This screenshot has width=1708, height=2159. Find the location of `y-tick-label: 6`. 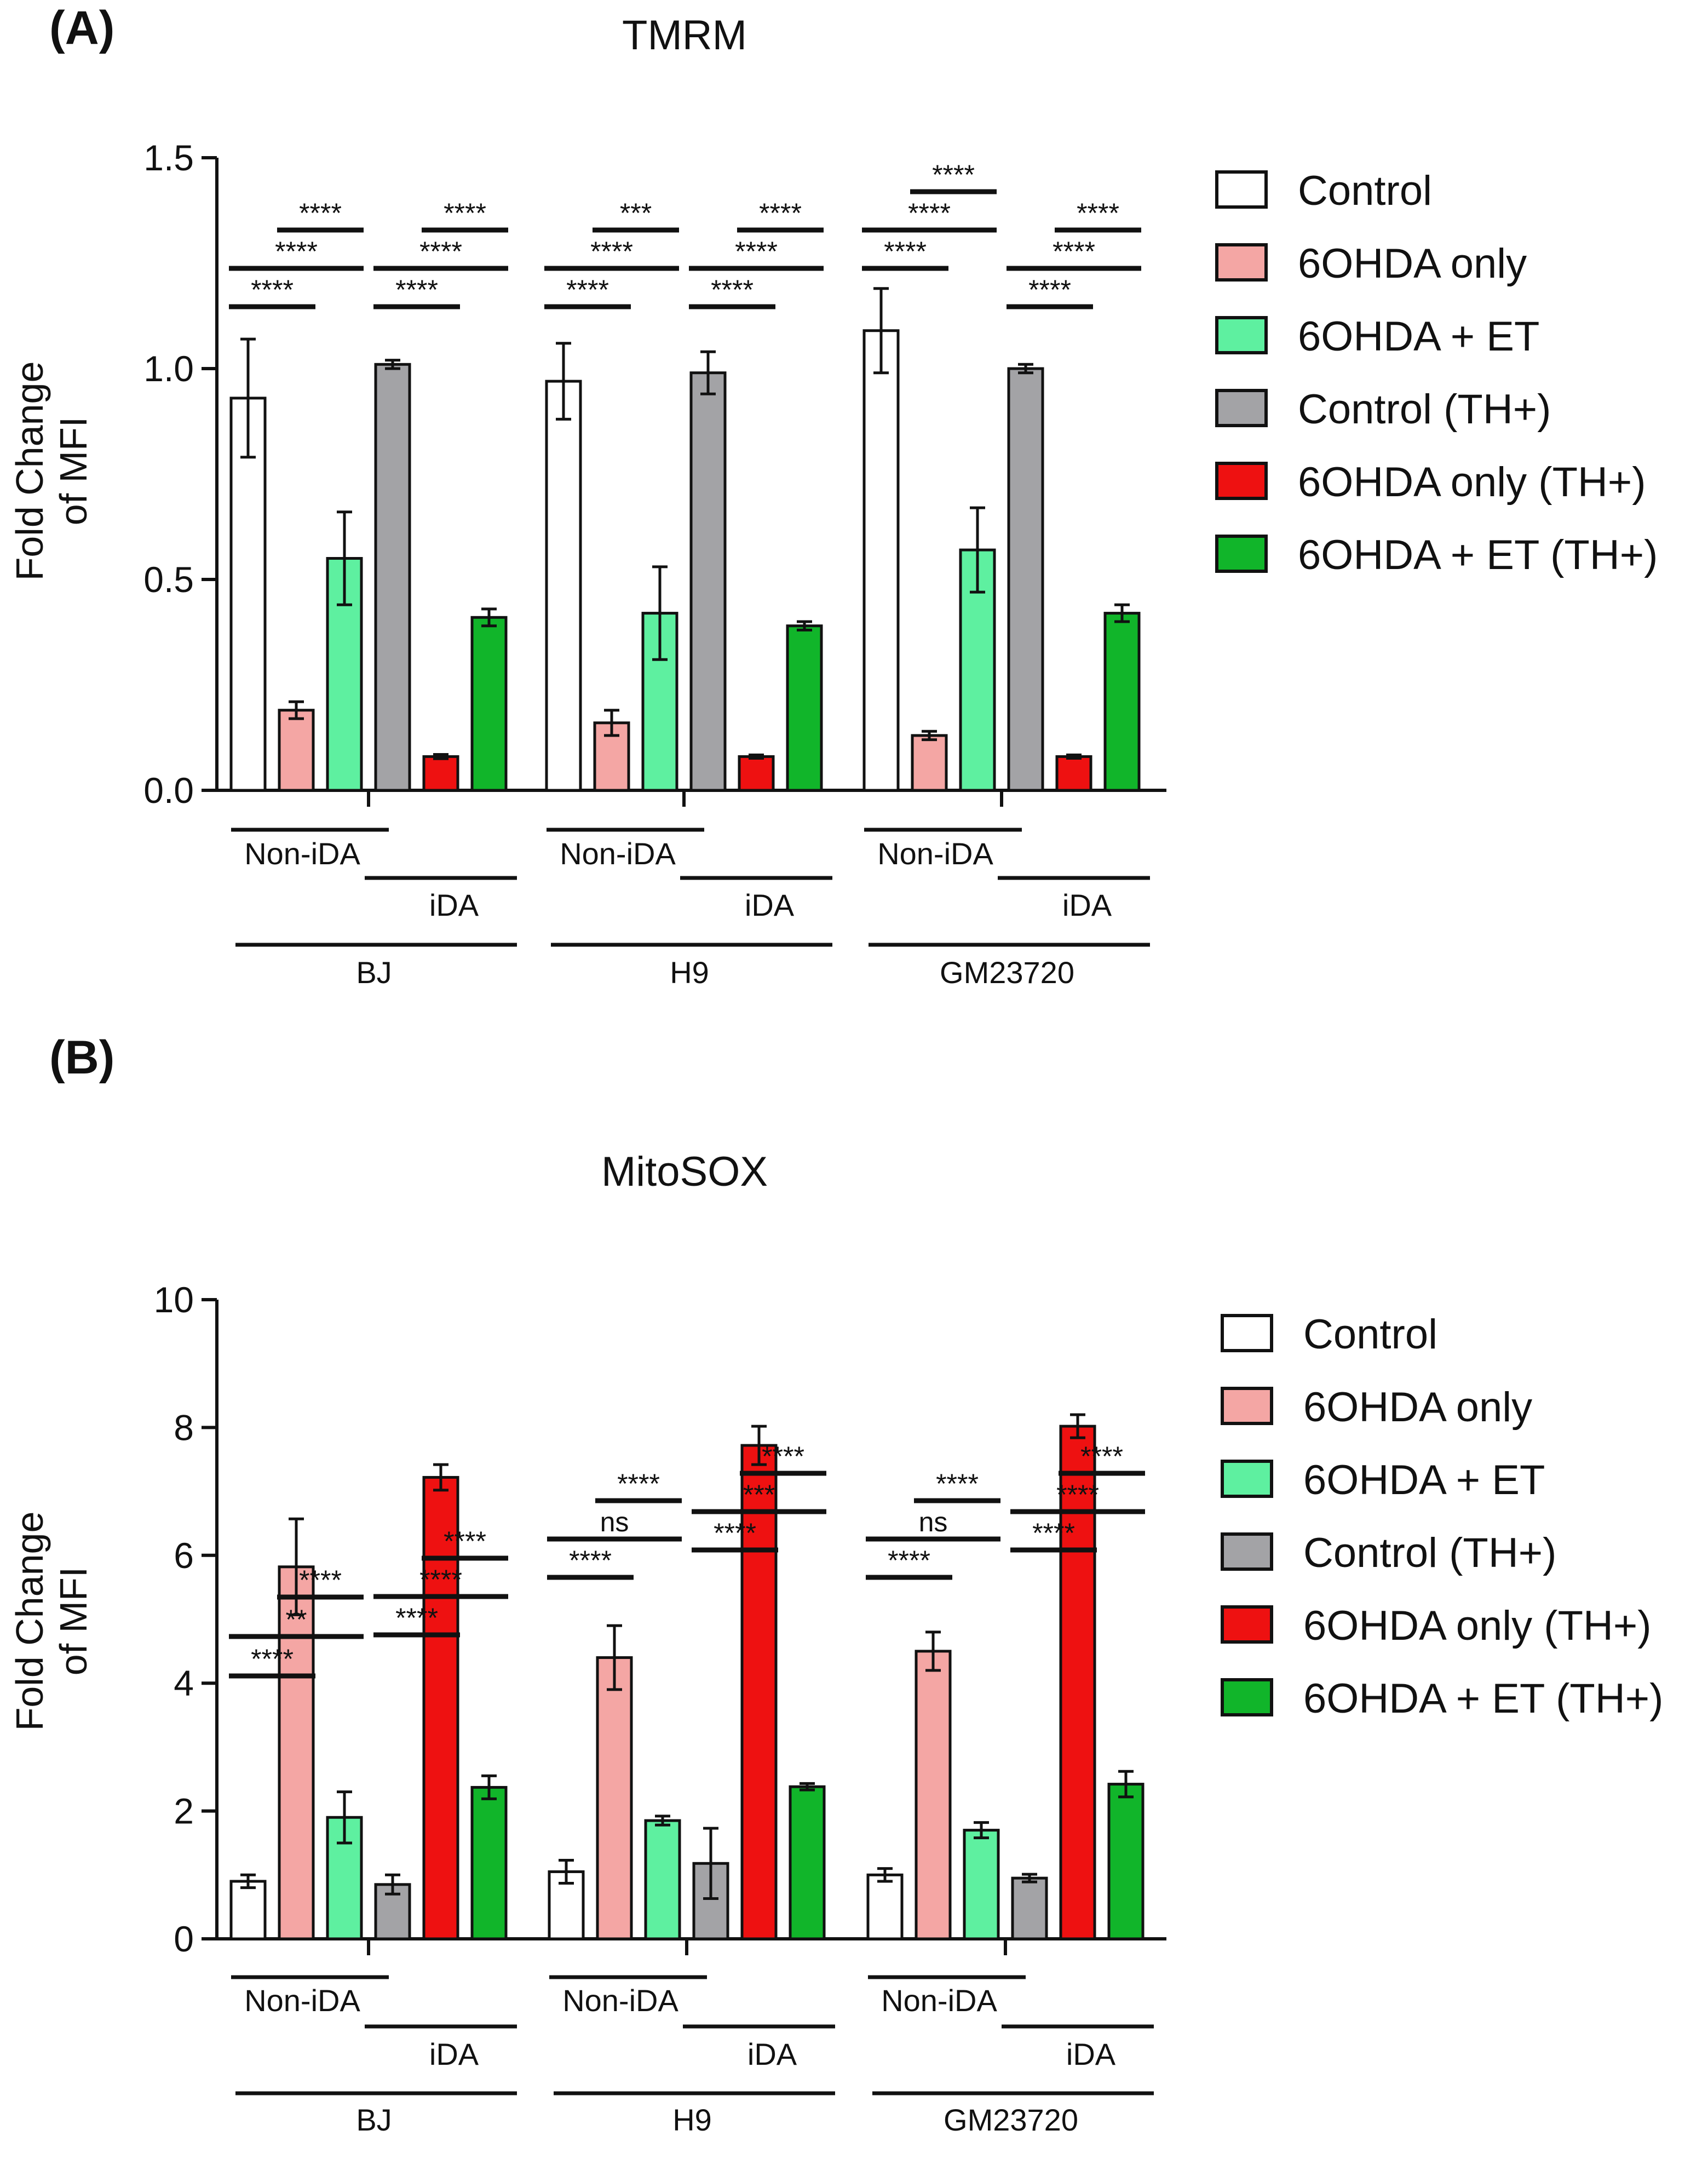

y-tick-label: 6 is located at coordinates (184, 1555).